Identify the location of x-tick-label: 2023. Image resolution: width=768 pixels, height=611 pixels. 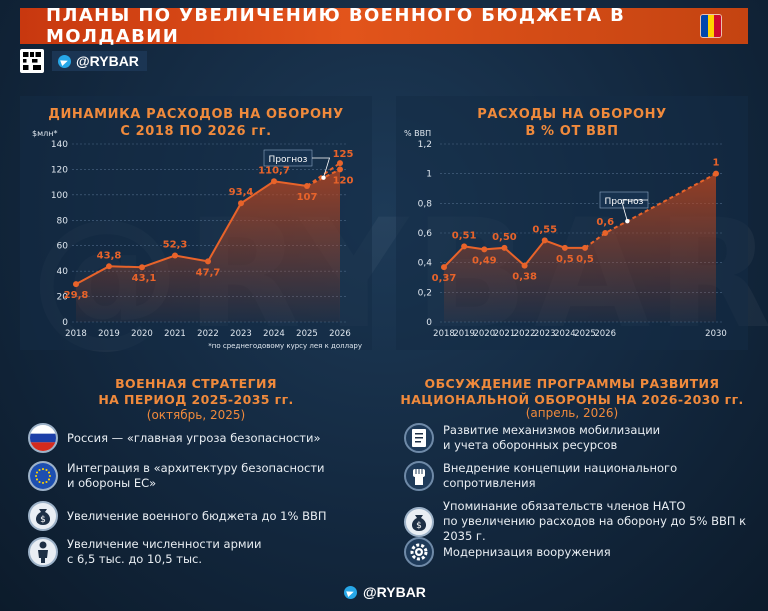
(545, 334).